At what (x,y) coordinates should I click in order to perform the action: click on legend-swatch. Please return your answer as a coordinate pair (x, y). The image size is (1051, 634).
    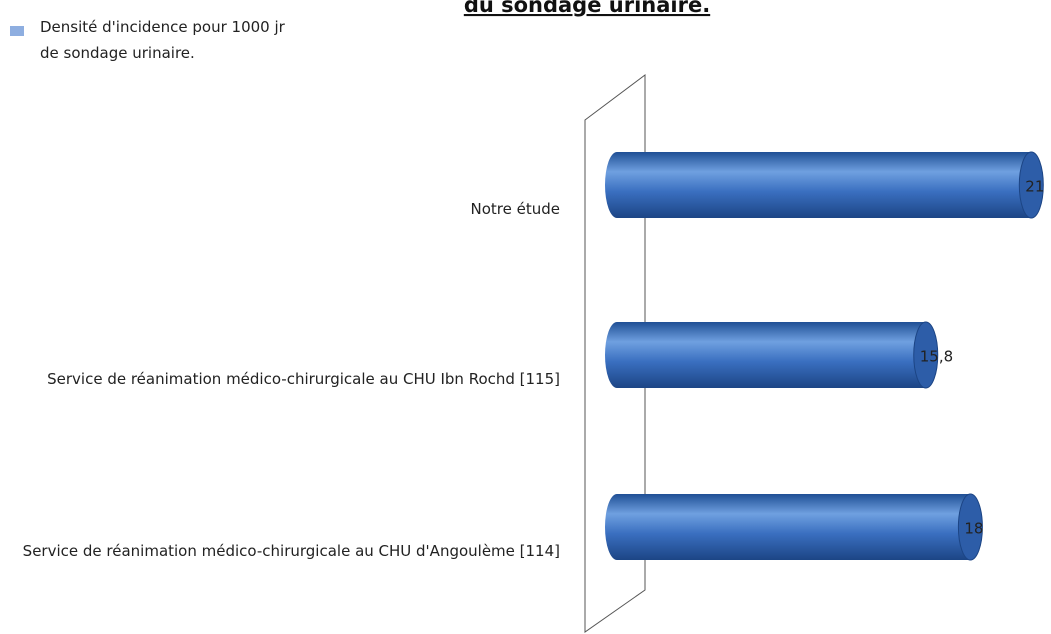
    Looking at the image, I should click on (17, 31).